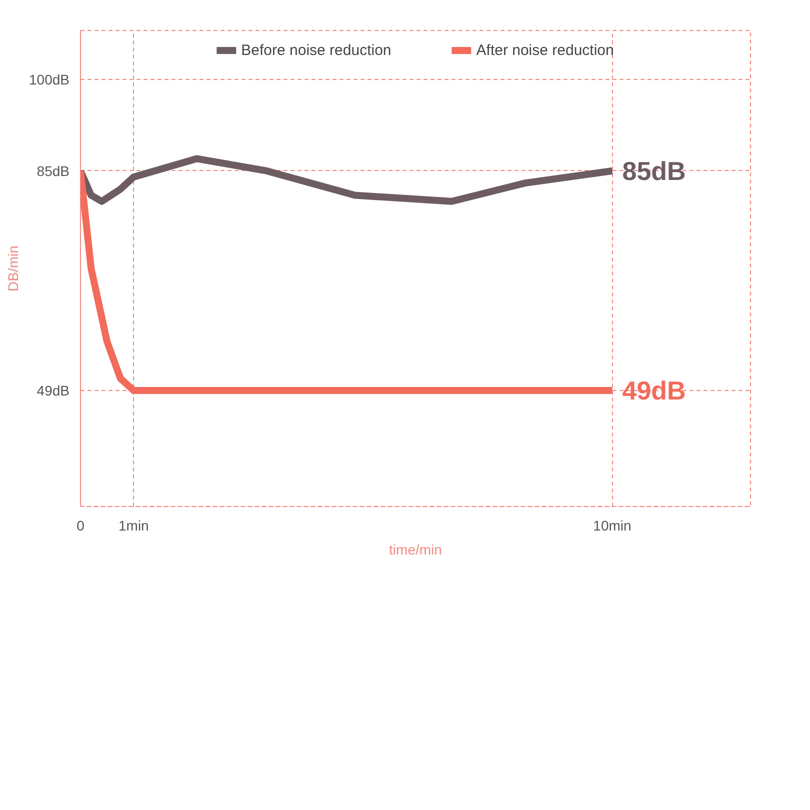  What do you see at coordinates (53, 170) in the screenshot?
I see `y-tick-label: 85dB` at bounding box center [53, 170].